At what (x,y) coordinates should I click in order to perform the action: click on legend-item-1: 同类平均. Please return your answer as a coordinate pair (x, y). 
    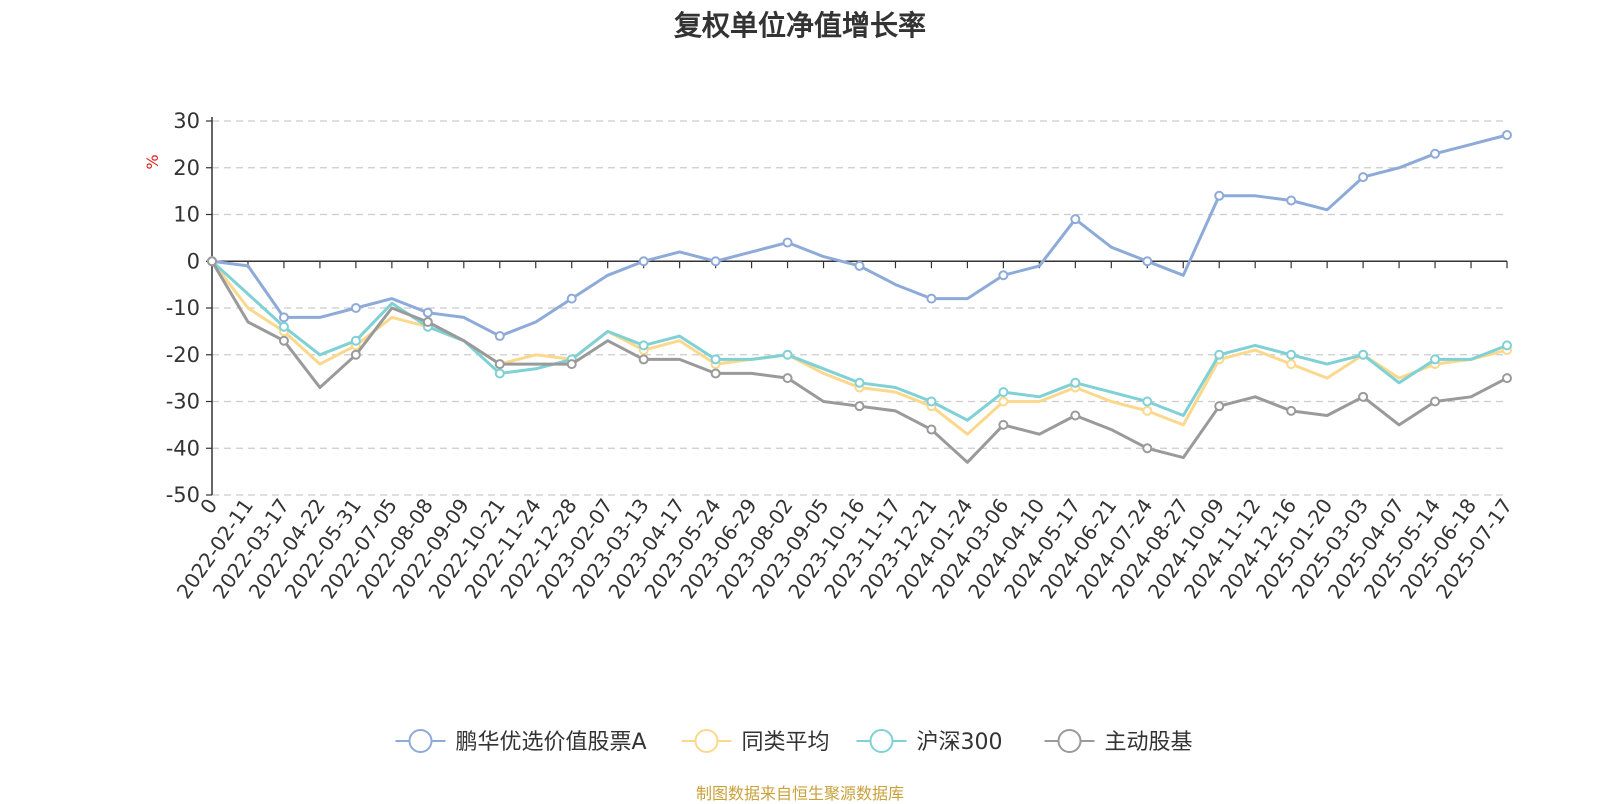
    Looking at the image, I should click on (755, 742).